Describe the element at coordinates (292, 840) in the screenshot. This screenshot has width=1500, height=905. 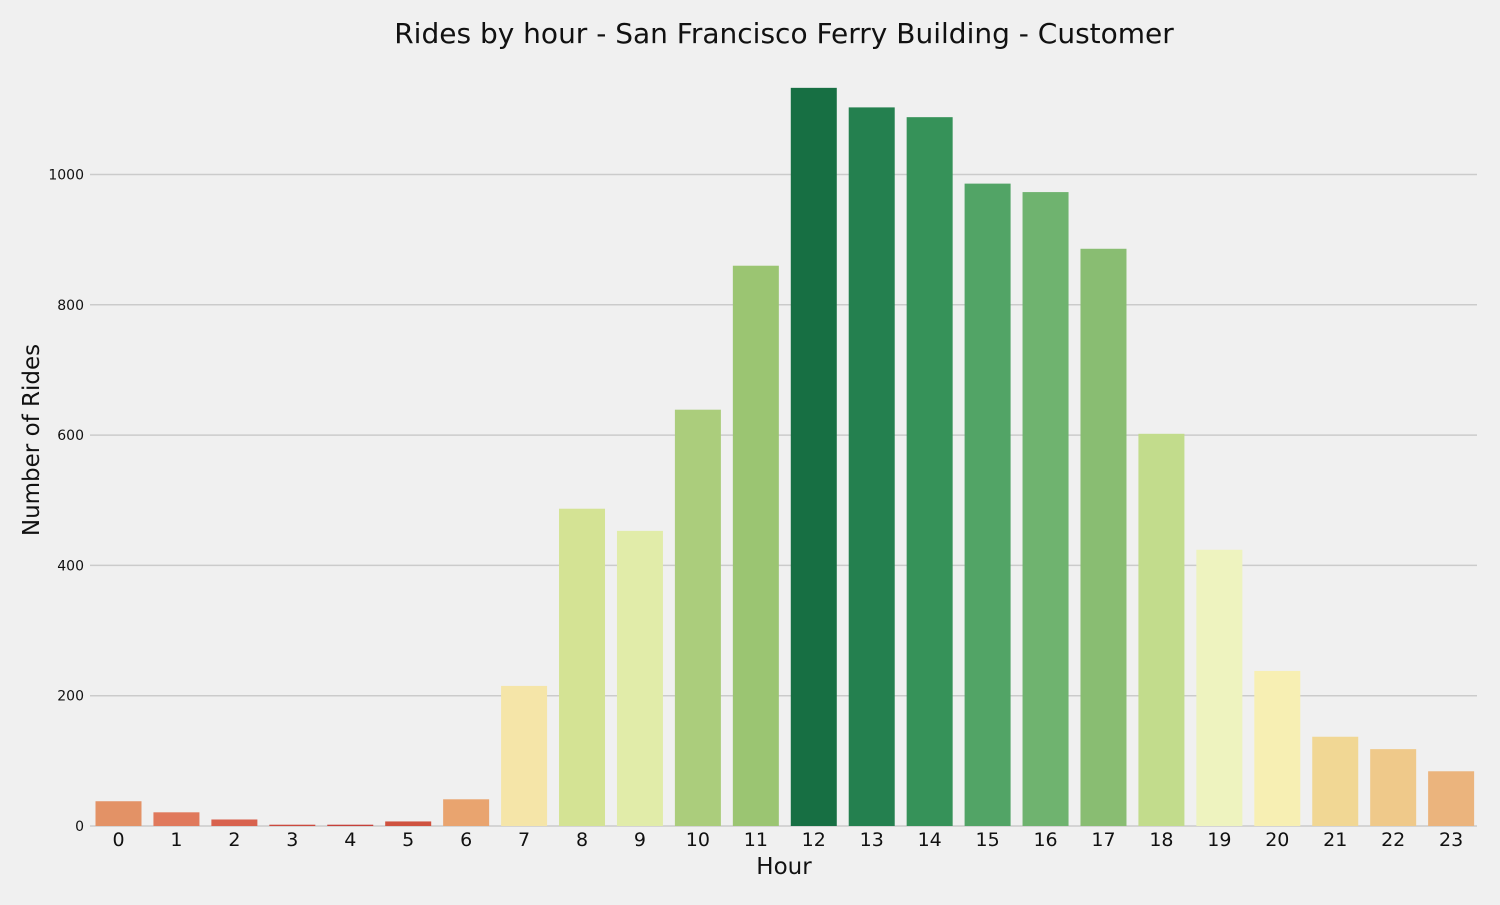
I see `x-tick-label: 3` at that location.